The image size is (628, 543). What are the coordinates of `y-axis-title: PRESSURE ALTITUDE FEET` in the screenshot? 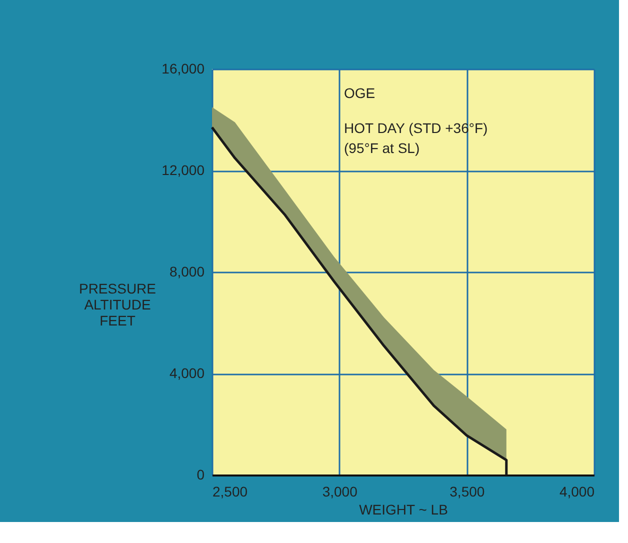 It's located at (117, 304).